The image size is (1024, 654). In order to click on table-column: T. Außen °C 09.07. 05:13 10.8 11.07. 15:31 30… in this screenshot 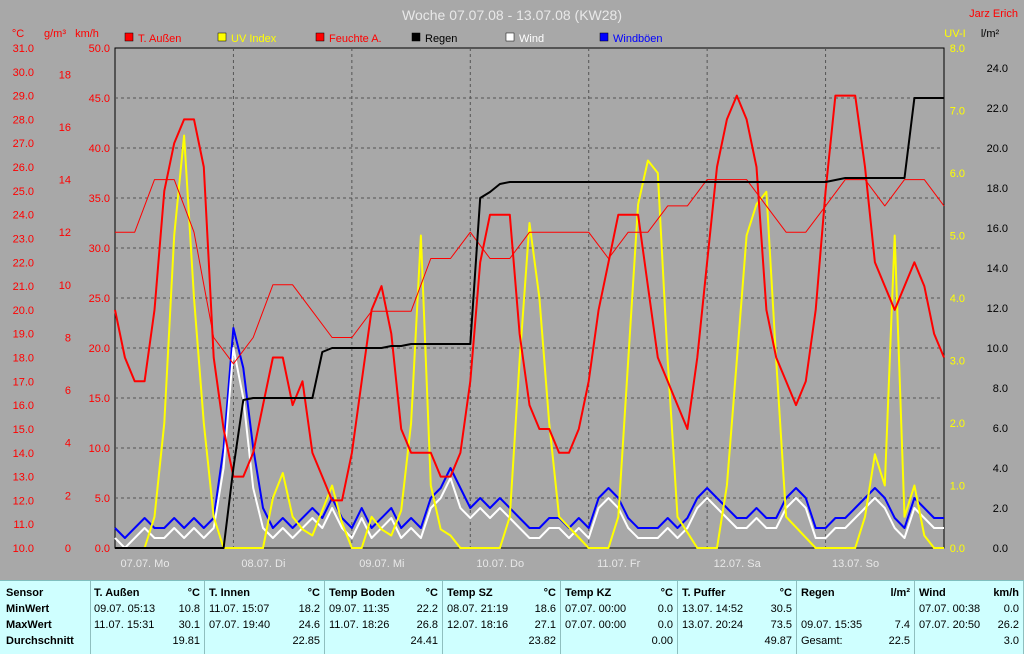, I will do `click(147, 617)`.